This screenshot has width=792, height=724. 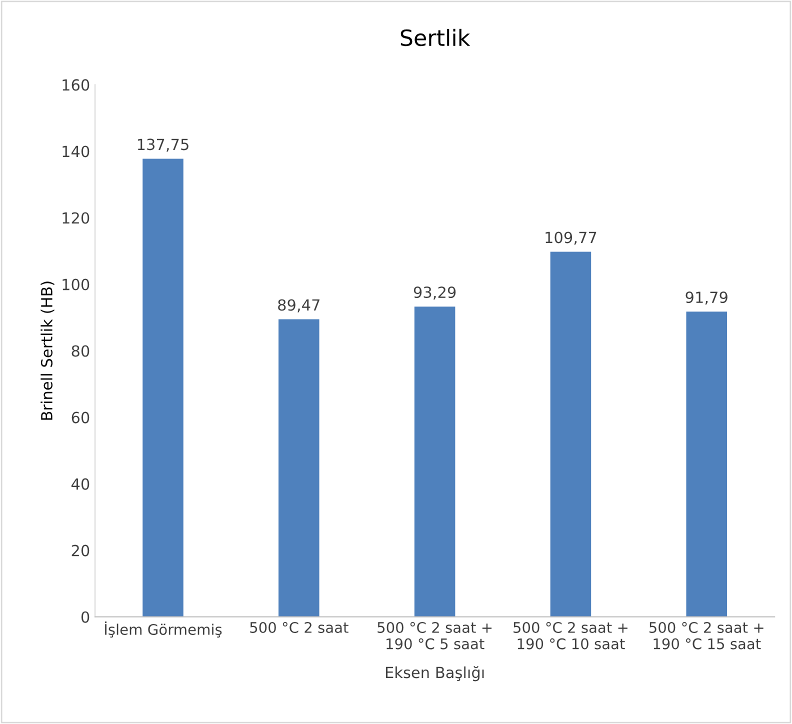 What do you see at coordinates (299, 627) in the screenshot?
I see `x-tick-label: 500 °C 2 saat` at bounding box center [299, 627].